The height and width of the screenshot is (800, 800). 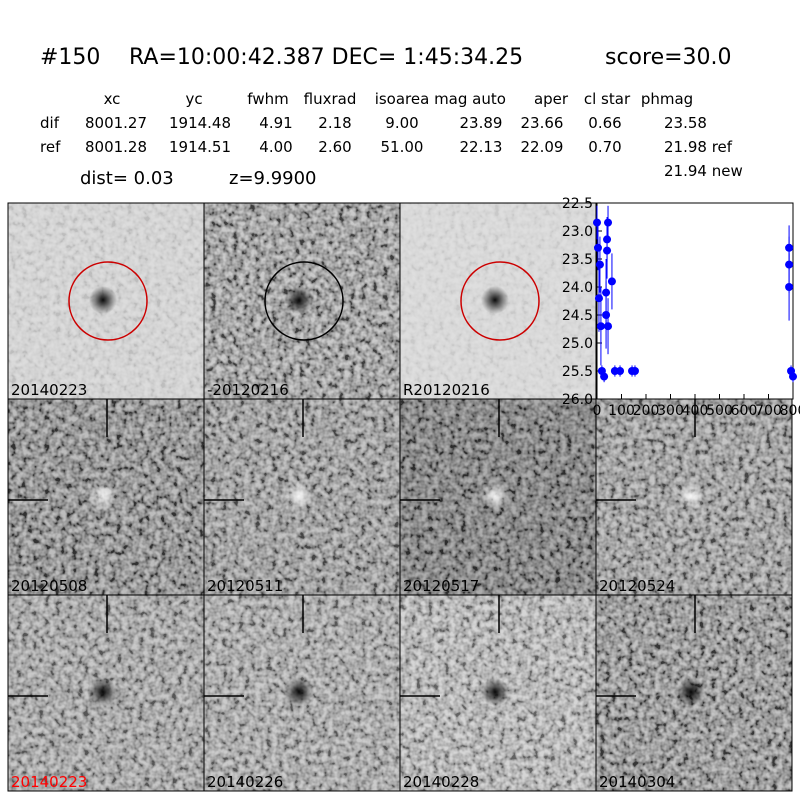 I want to click on row-label: ref, so click(x=50, y=147).